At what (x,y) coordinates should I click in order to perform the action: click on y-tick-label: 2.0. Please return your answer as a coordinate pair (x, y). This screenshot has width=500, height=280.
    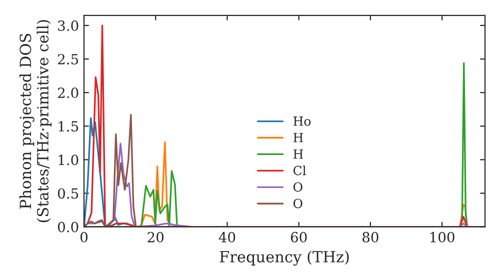
    Looking at the image, I should click on (68, 93).